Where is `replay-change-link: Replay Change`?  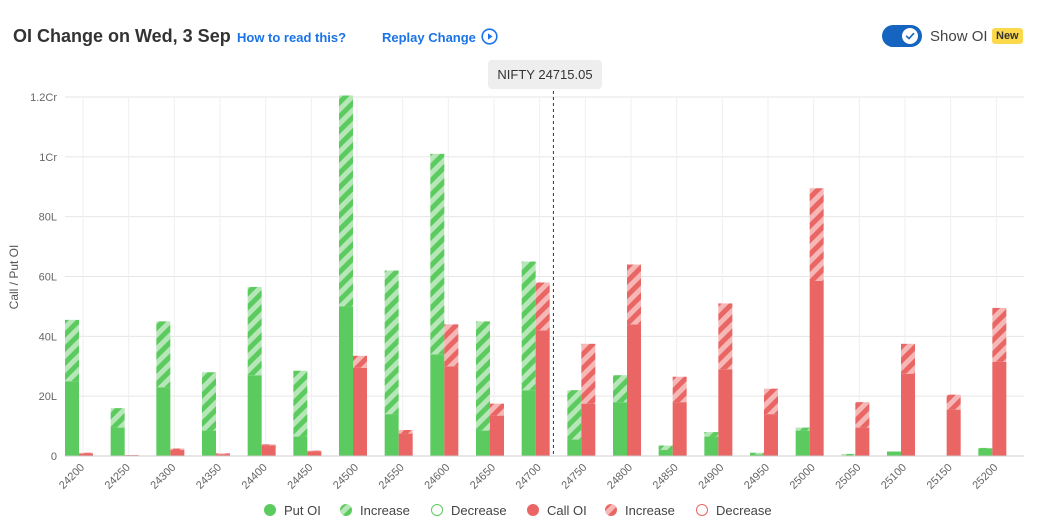
replay-change-link: Replay Change is located at coordinates (429, 37).